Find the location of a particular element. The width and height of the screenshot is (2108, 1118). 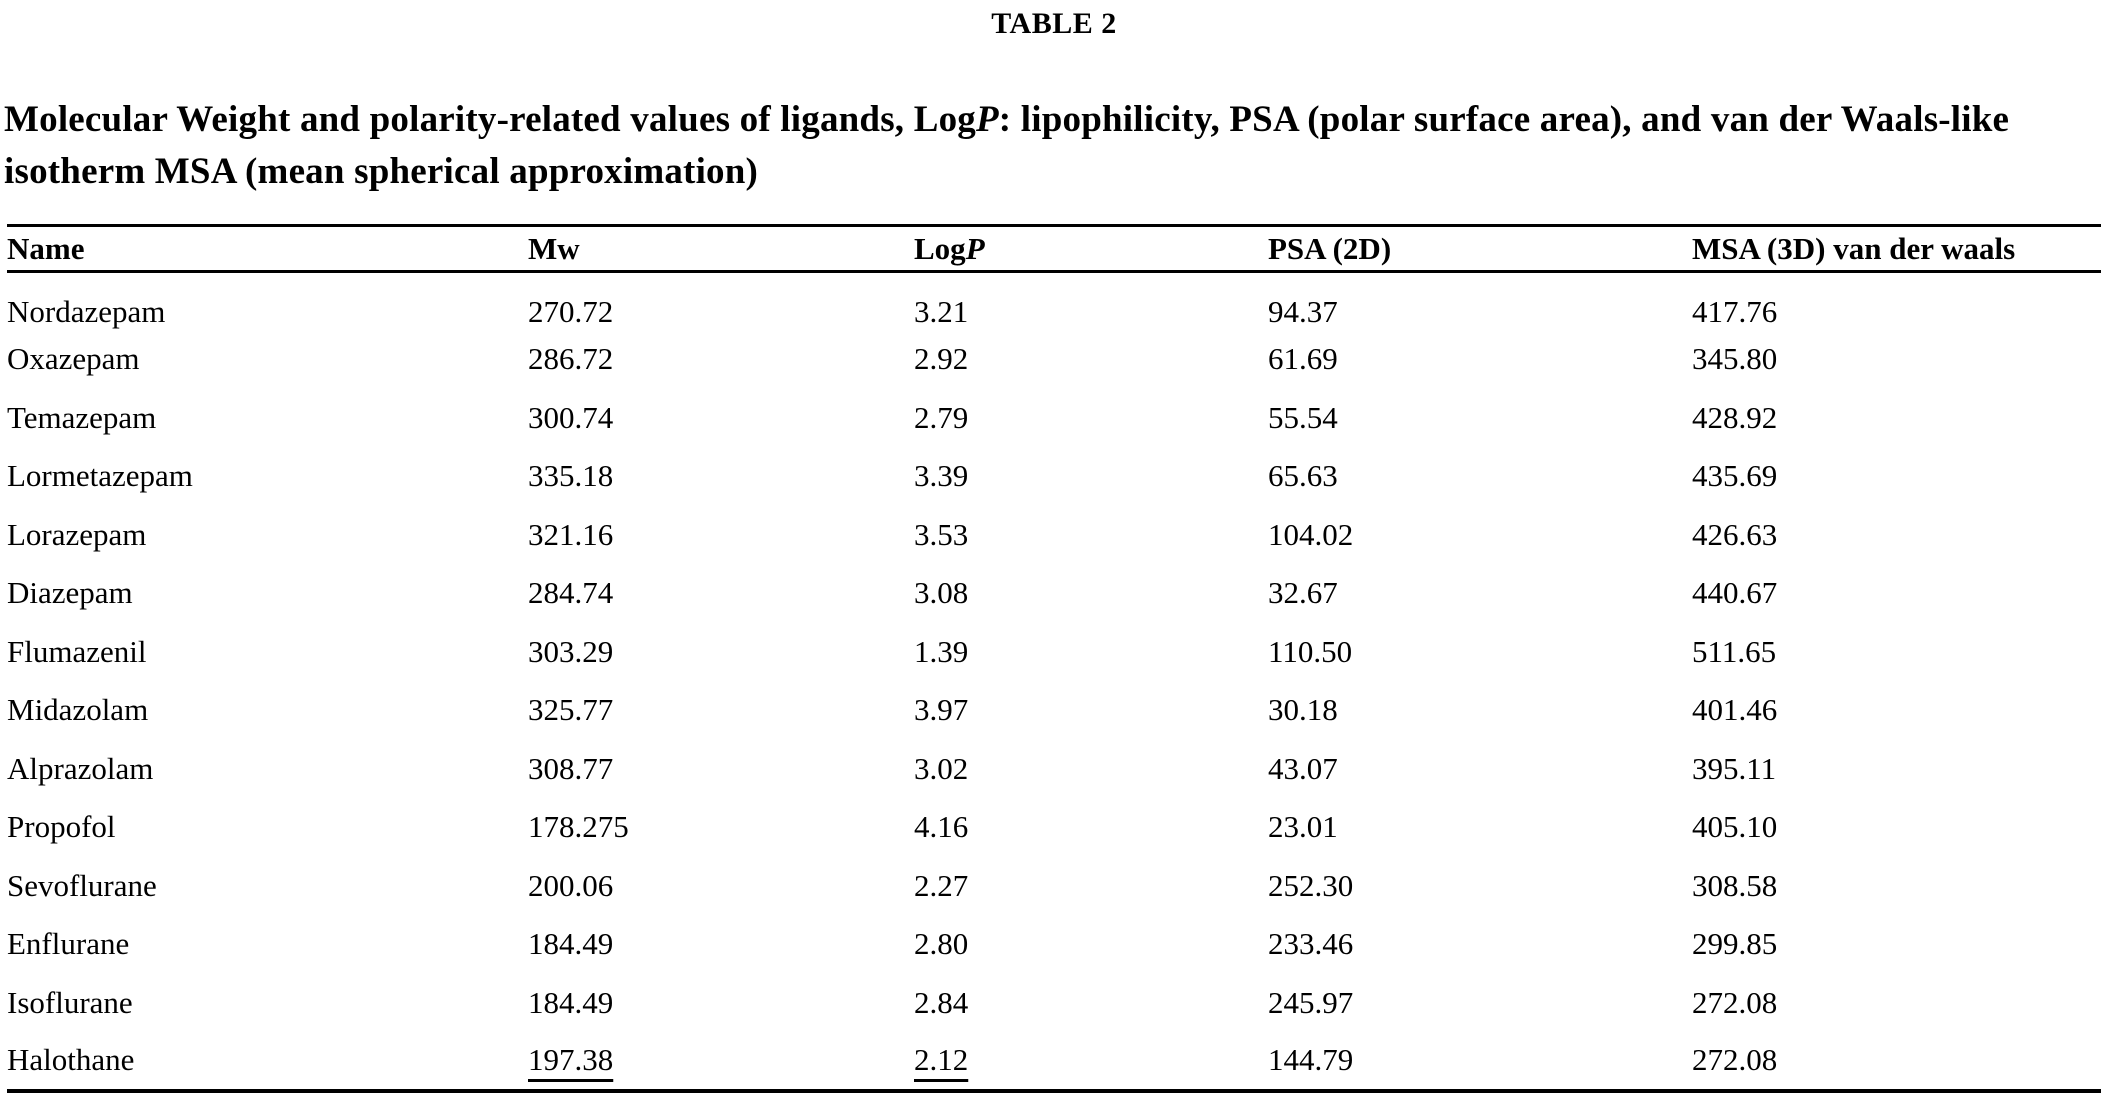

cell-logp: 2.12 is located at coordinates (1091, 1061).